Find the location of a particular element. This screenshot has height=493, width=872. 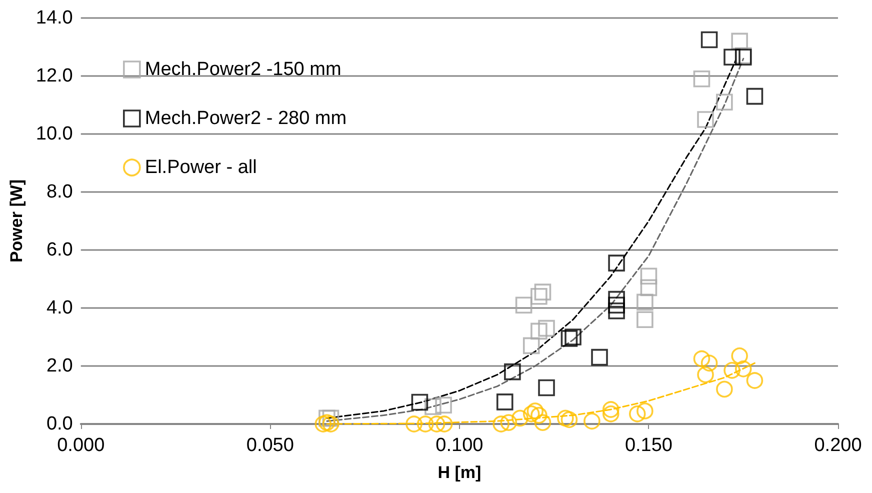

y-tick-label: 6.0 is located at coordinates (59, 250).